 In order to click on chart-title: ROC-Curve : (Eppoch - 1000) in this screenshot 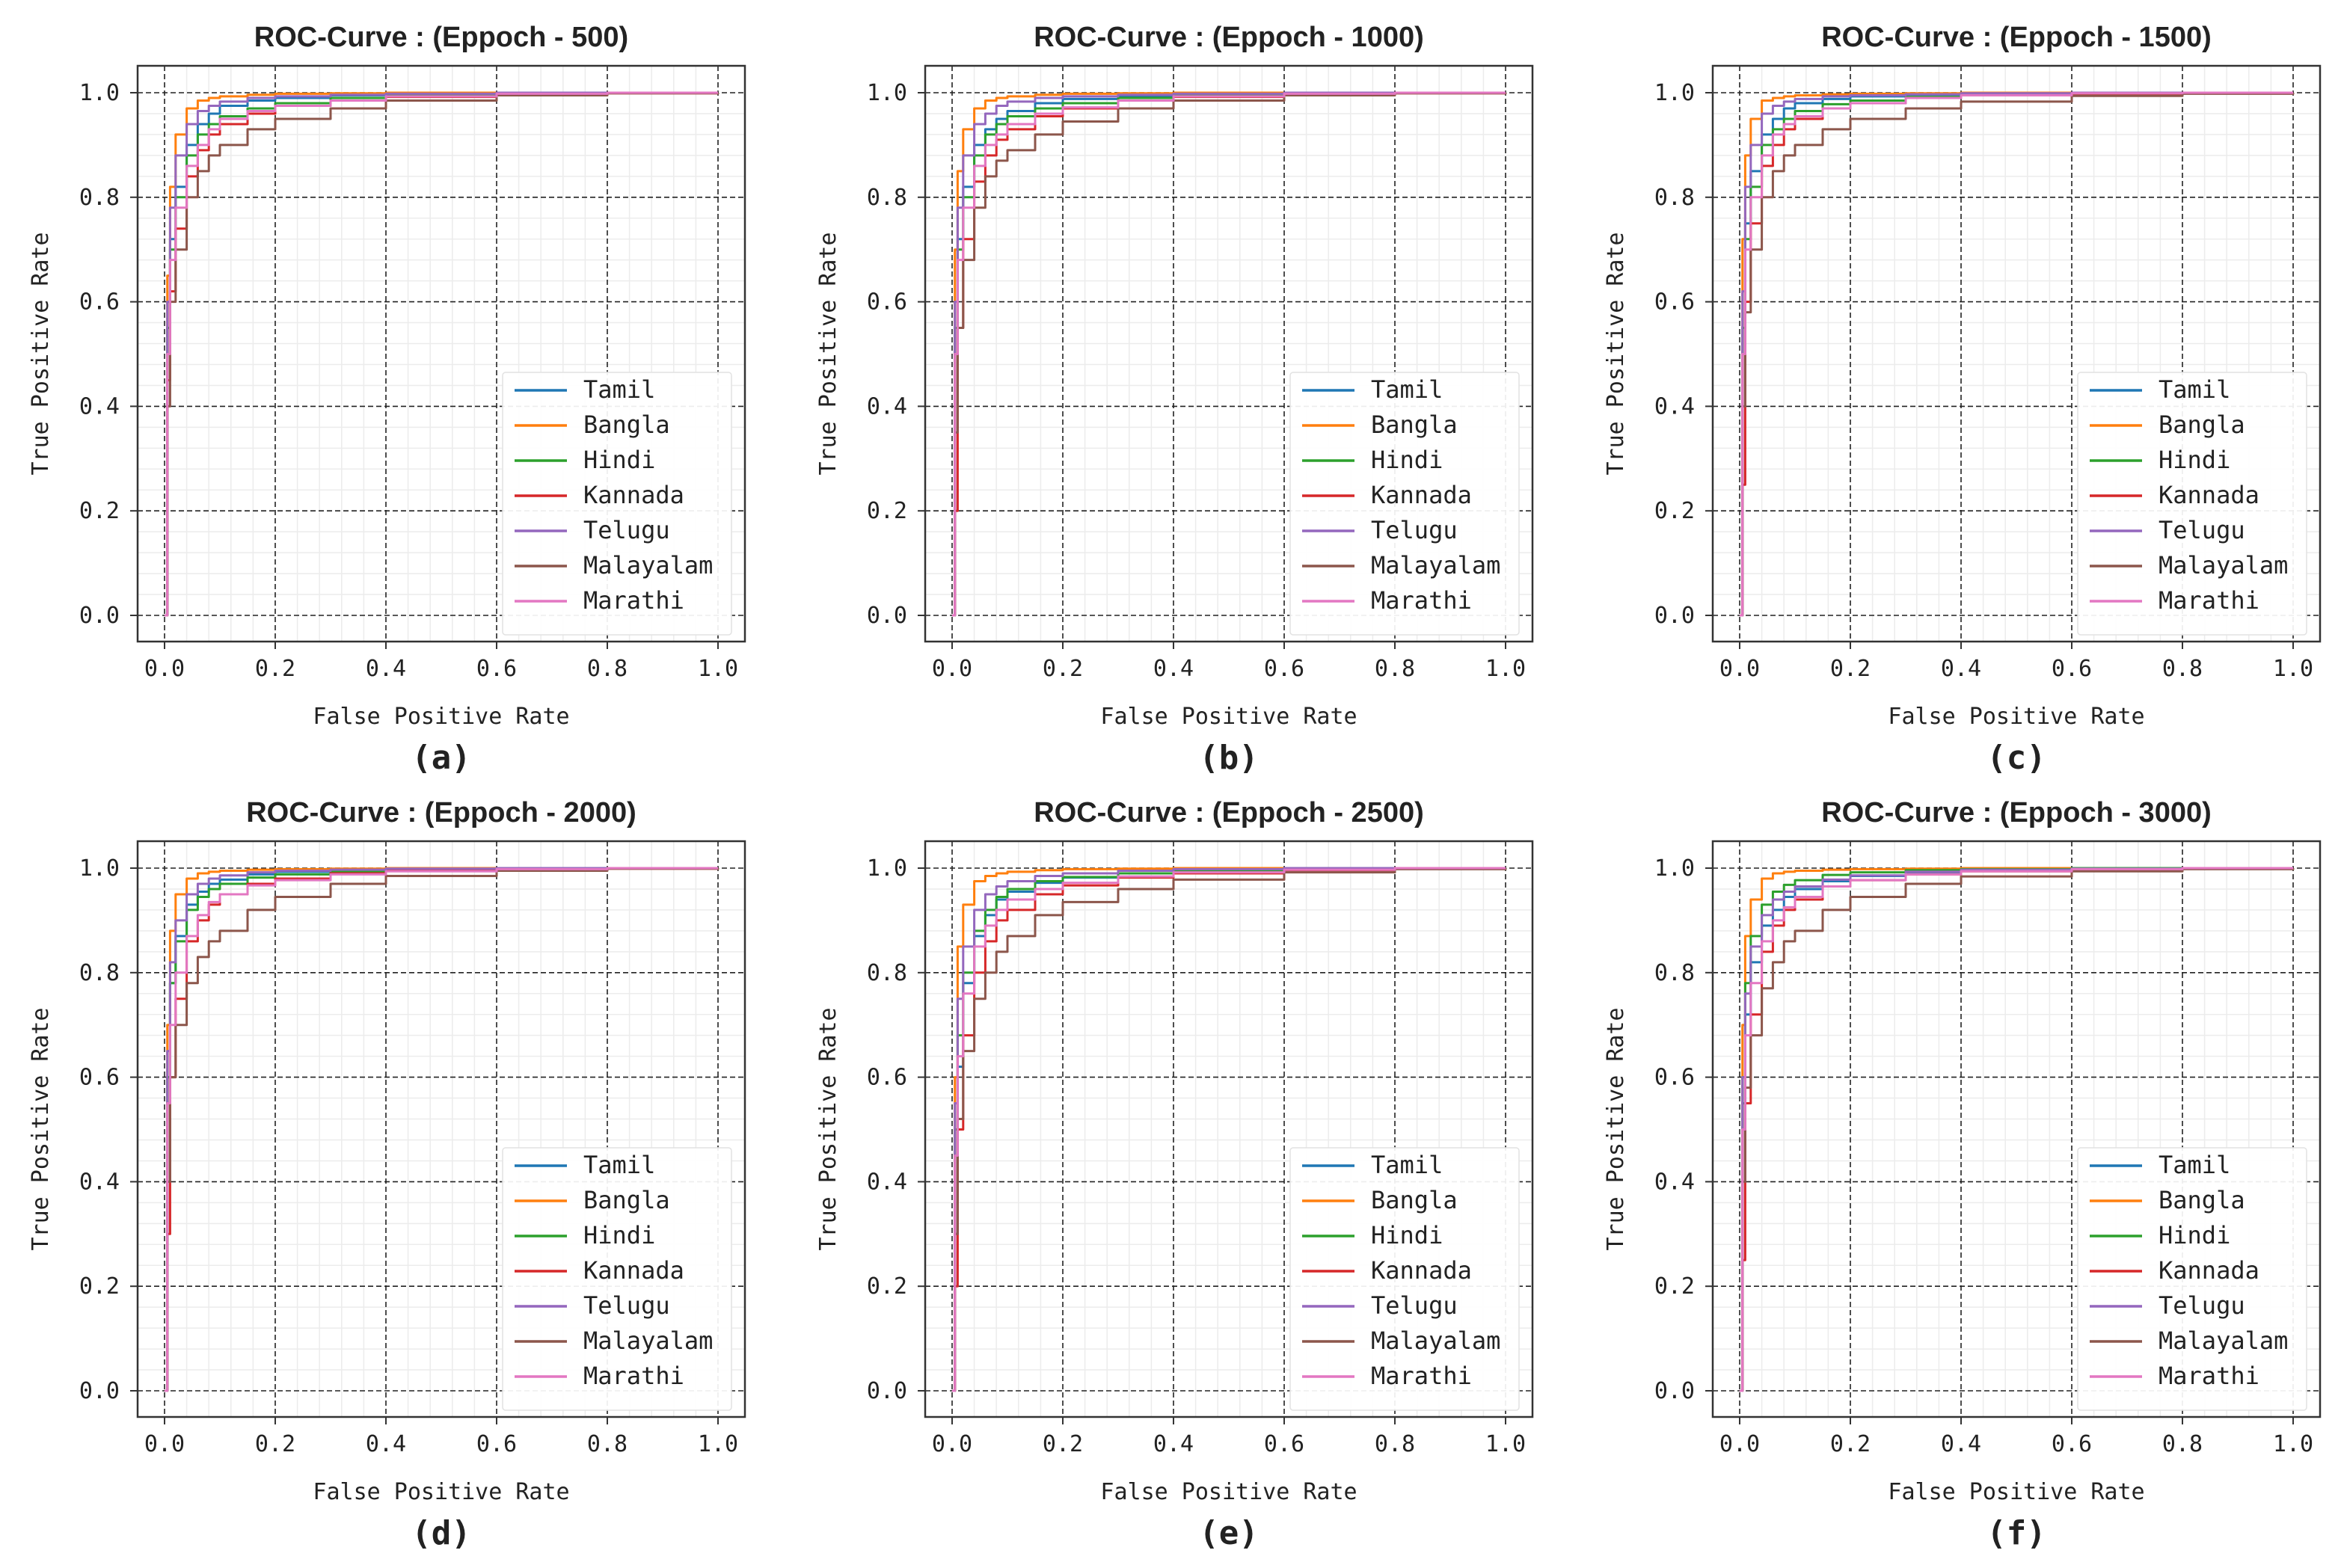, I will do `click(1229, 37)`.